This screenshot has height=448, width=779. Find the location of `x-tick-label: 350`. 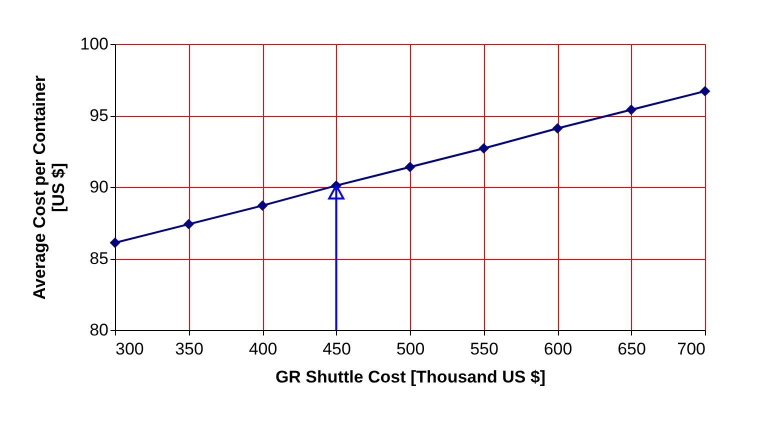

x-tick-label: 350 is located at coordinates (189, 349).